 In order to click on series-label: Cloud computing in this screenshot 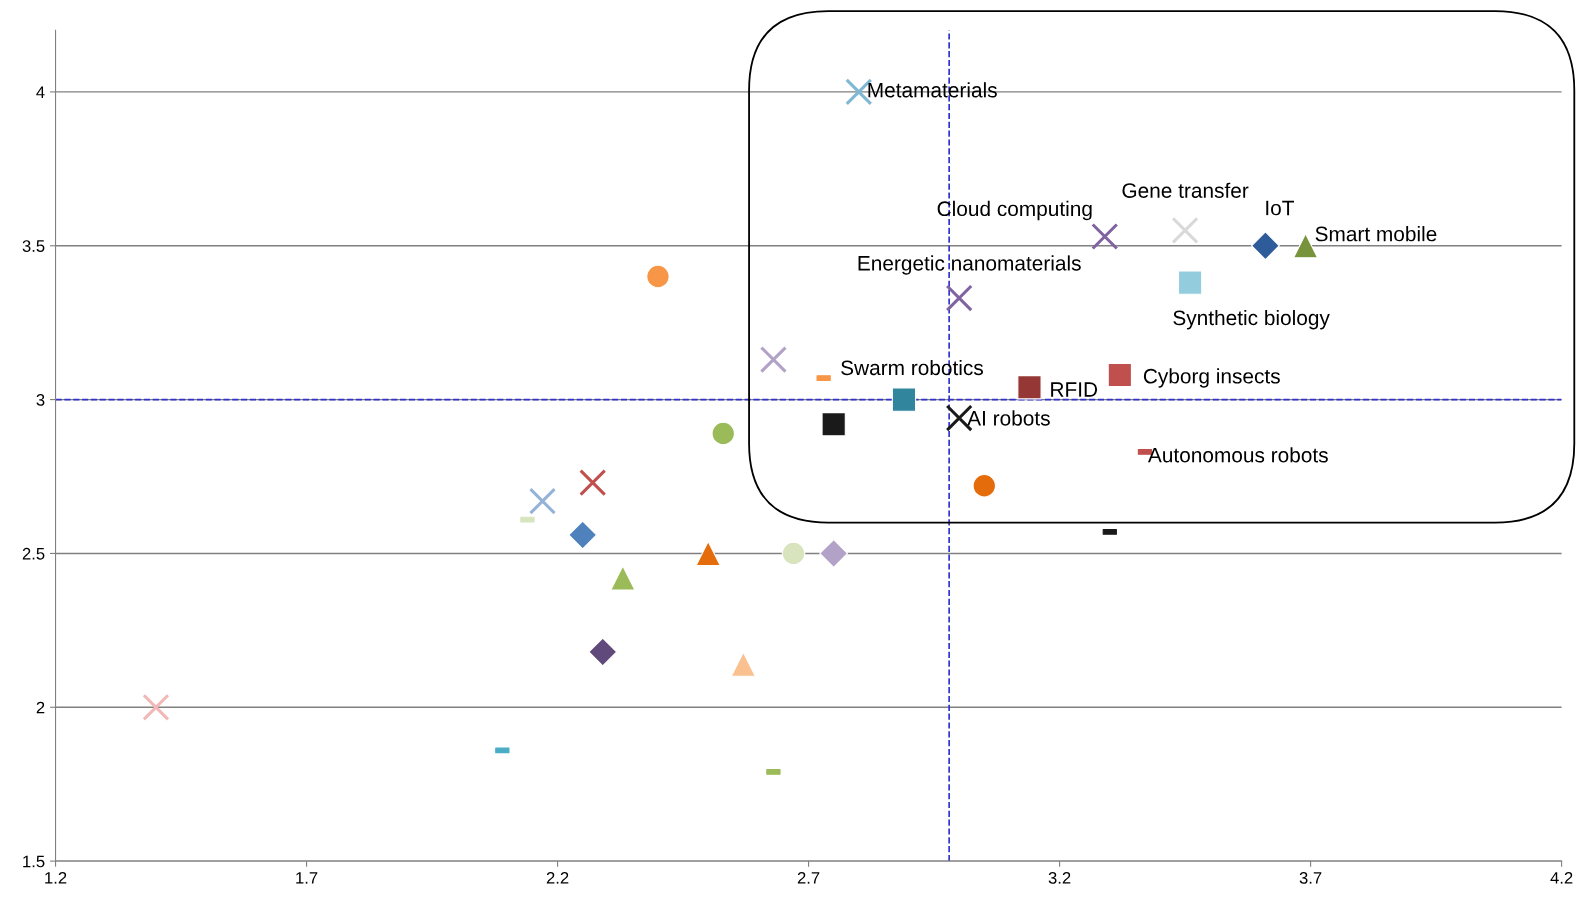, I will do `click(1014, 210)`.